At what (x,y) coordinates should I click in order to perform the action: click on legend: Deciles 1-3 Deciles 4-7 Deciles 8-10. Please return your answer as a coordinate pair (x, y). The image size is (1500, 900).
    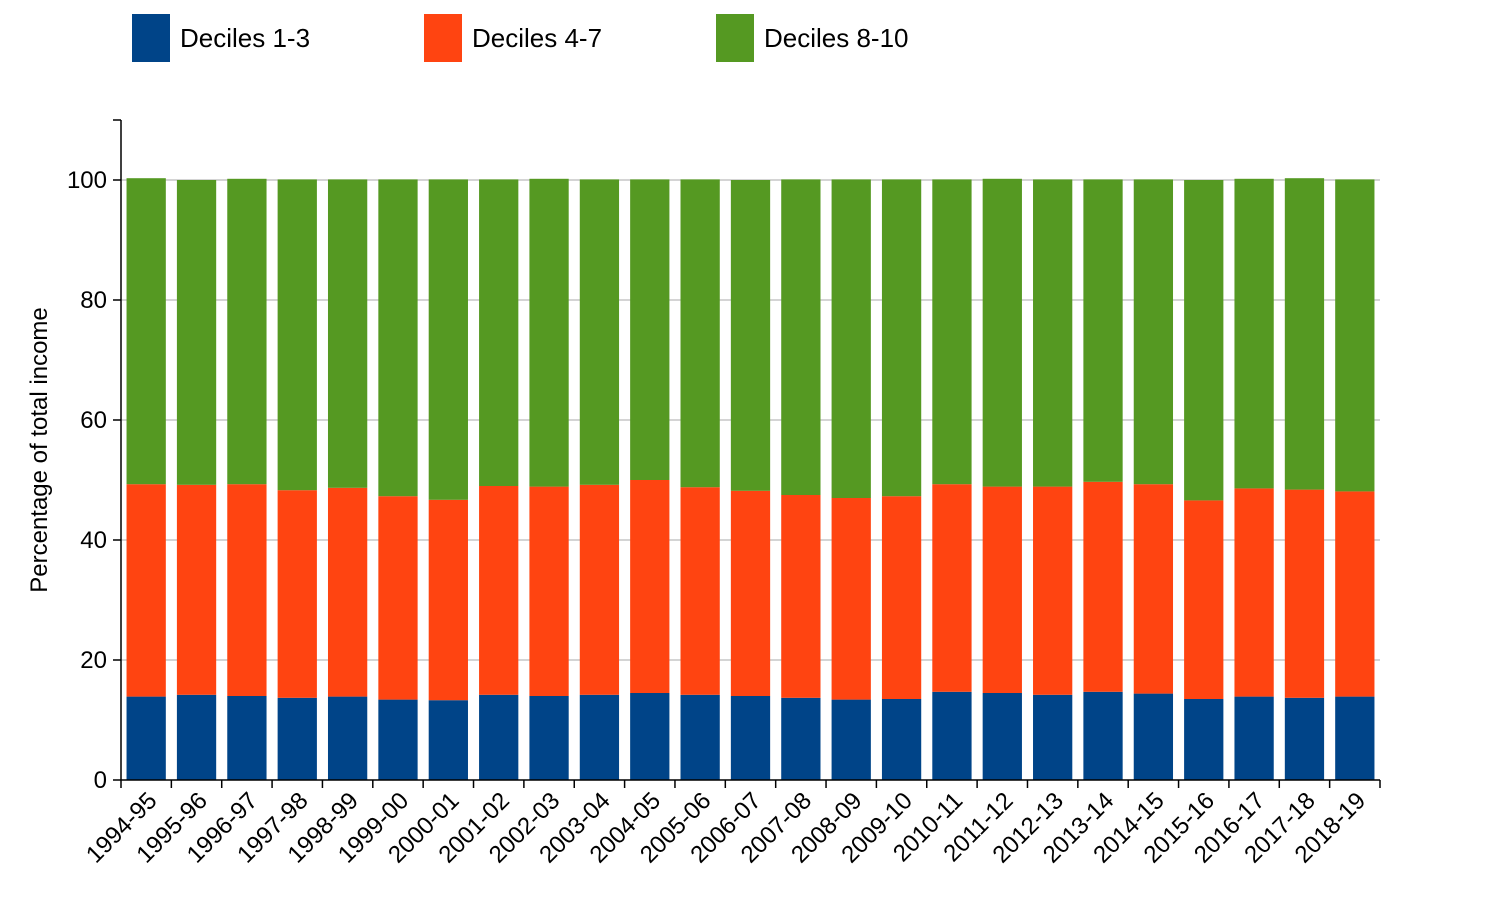
    Looking at the image, I should click on (520, 38).